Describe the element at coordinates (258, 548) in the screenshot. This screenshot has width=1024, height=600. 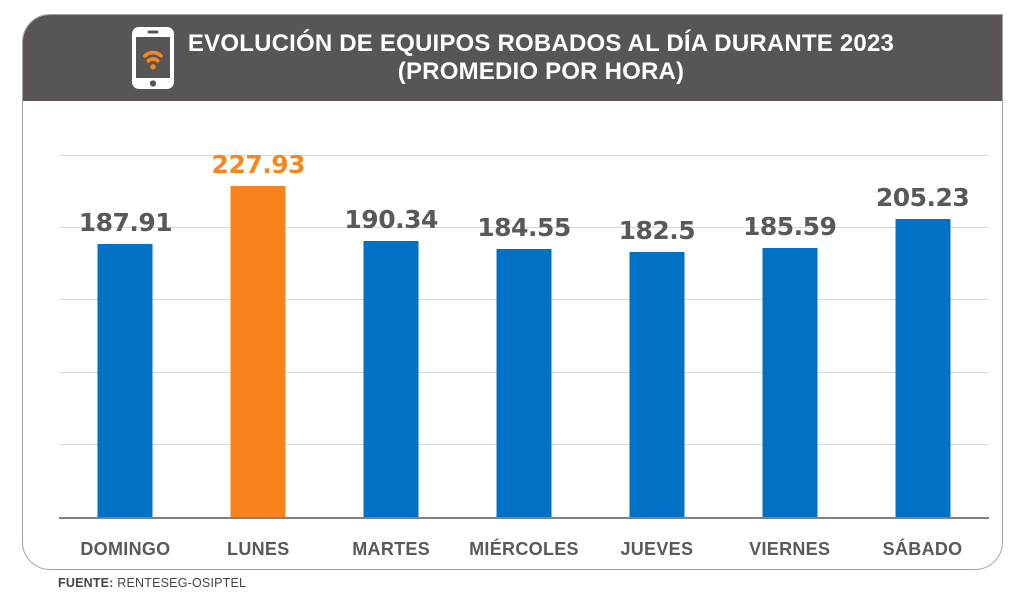
I see `day-label: LUNES` at that location.